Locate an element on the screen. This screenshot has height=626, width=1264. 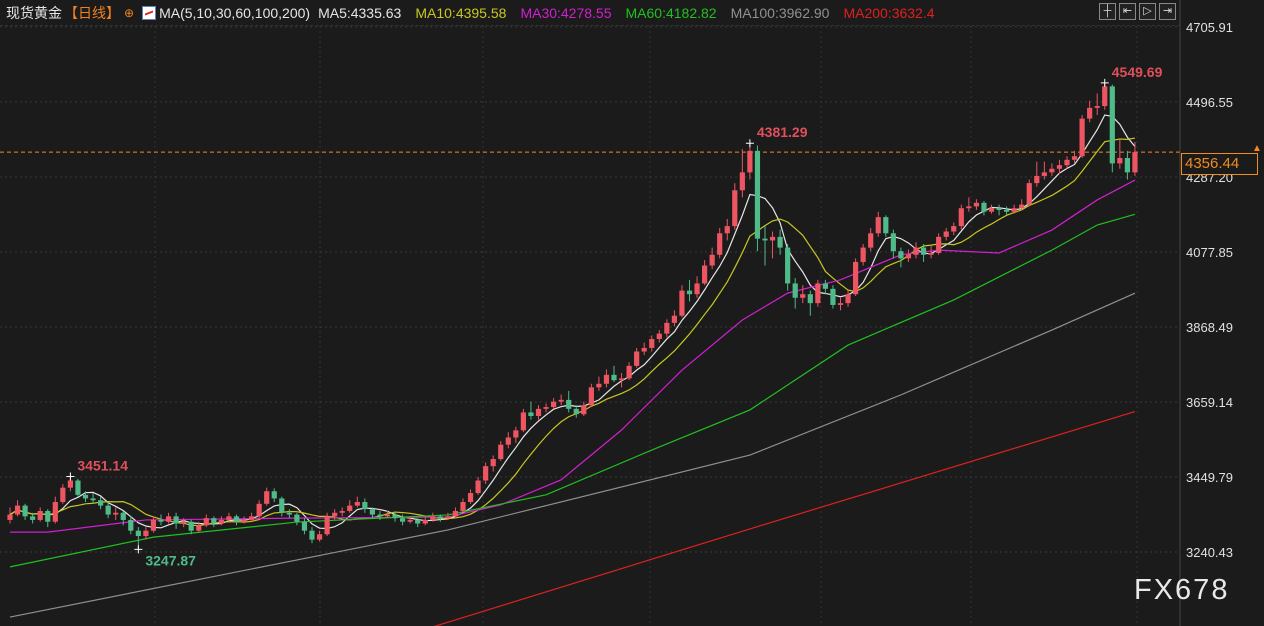
zoom-out-icon: ⇤ is located at coordinates (1127, 11).